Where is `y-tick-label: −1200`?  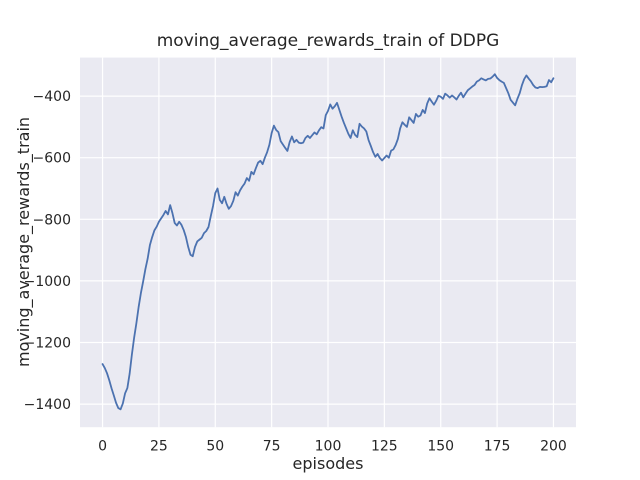 y-tick-label: −1200 is located at coordinates (47, 344).